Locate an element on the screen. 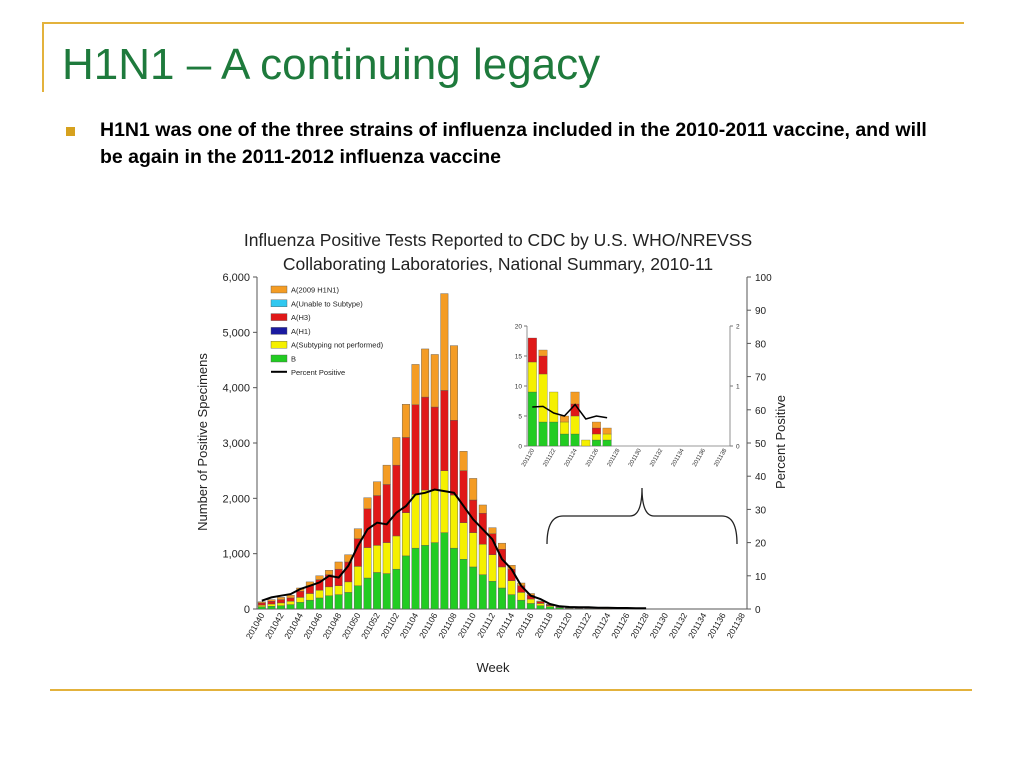 Image resolution: width=1024 pixels, height=768 pixels. y2-tick-label: 60 is located at coordinates (761, 411).